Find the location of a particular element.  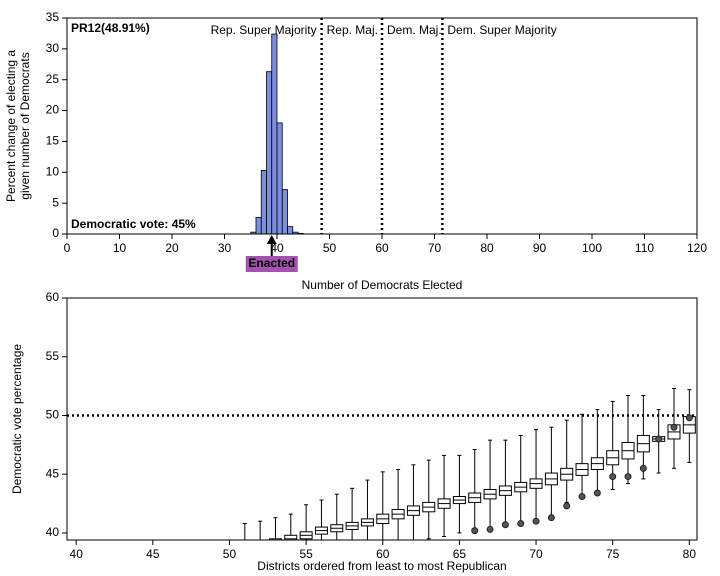

y-tick-label: 0 is located at coordinates (55, 233).